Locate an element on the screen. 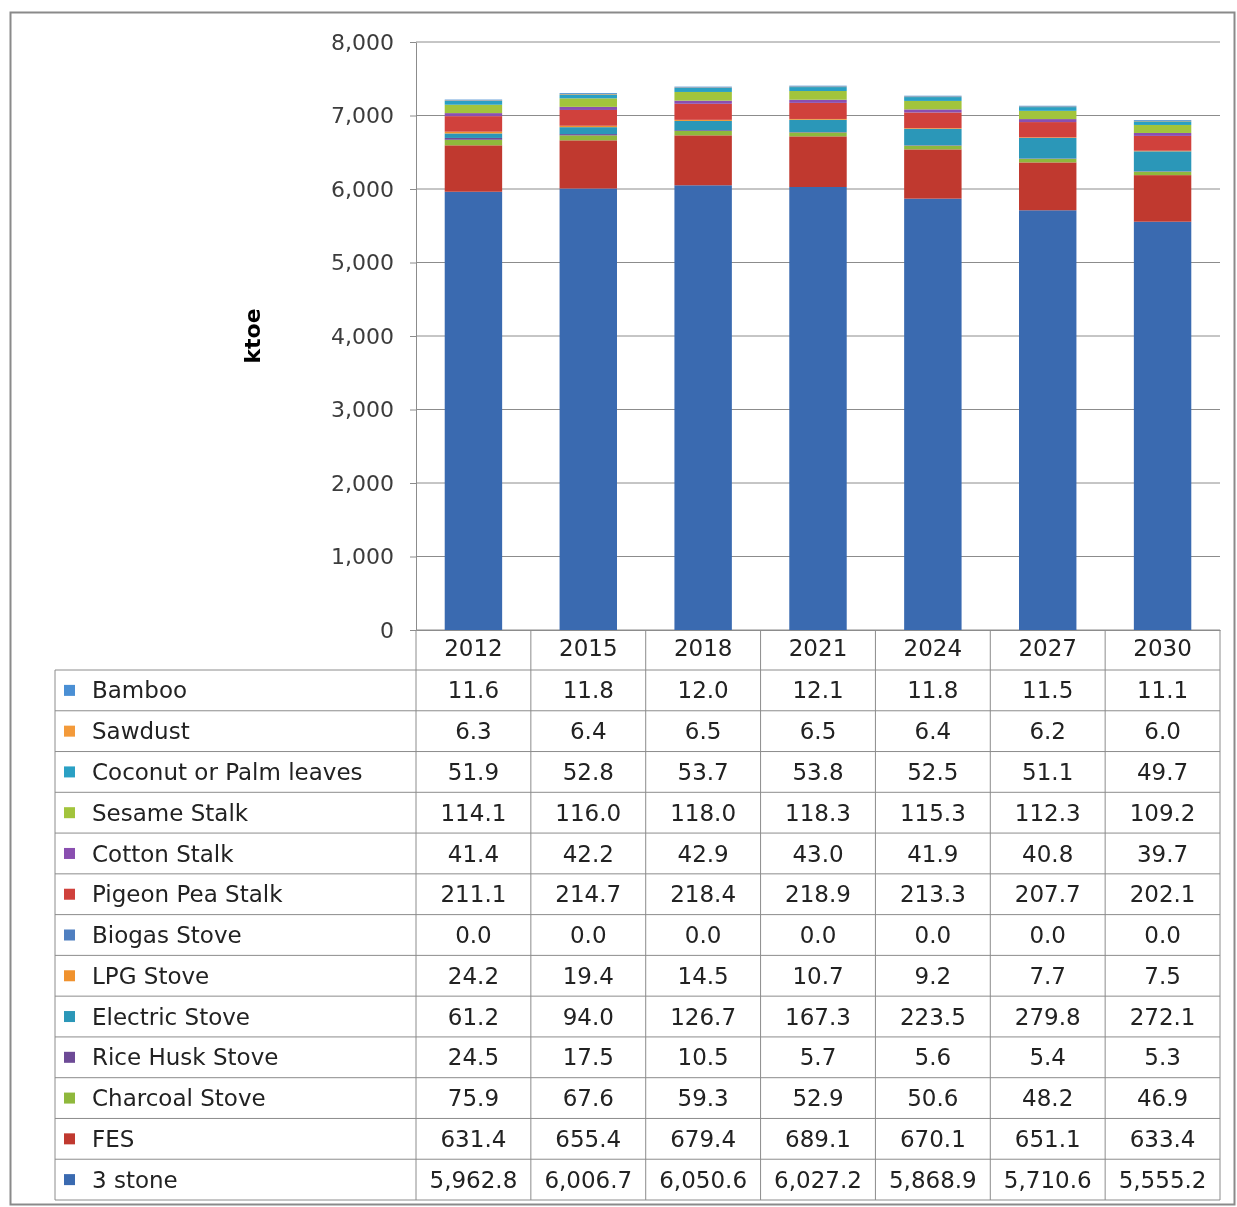 This screenshot has height=1207, width=1237. data-label: 679.4 is located at coordinates (703, 1138).